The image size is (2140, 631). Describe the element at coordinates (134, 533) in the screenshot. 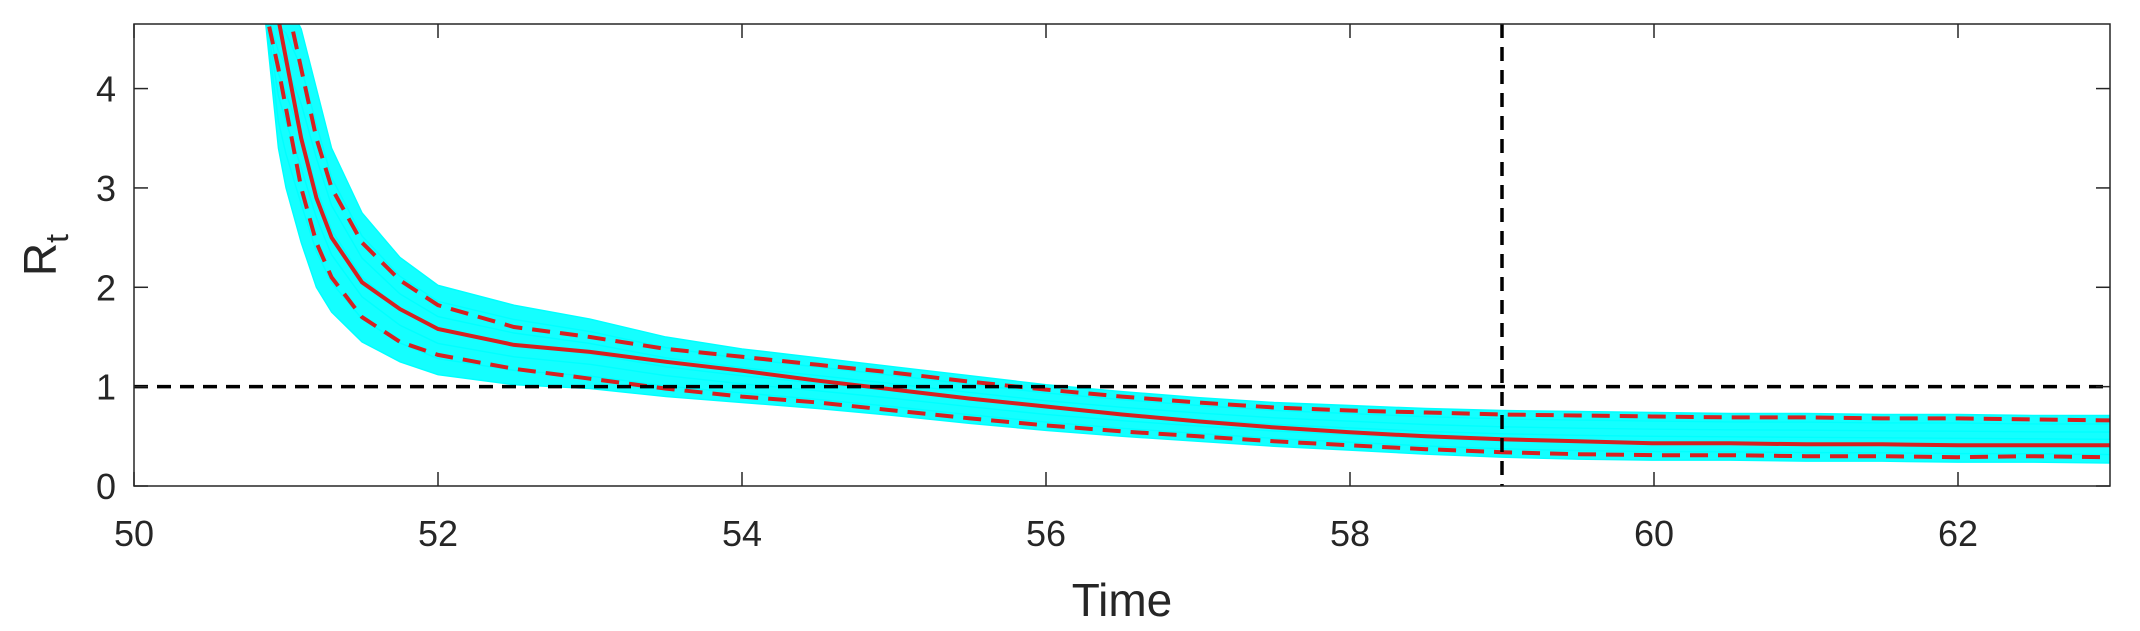

I see `x-tick-label: 50` at that location.